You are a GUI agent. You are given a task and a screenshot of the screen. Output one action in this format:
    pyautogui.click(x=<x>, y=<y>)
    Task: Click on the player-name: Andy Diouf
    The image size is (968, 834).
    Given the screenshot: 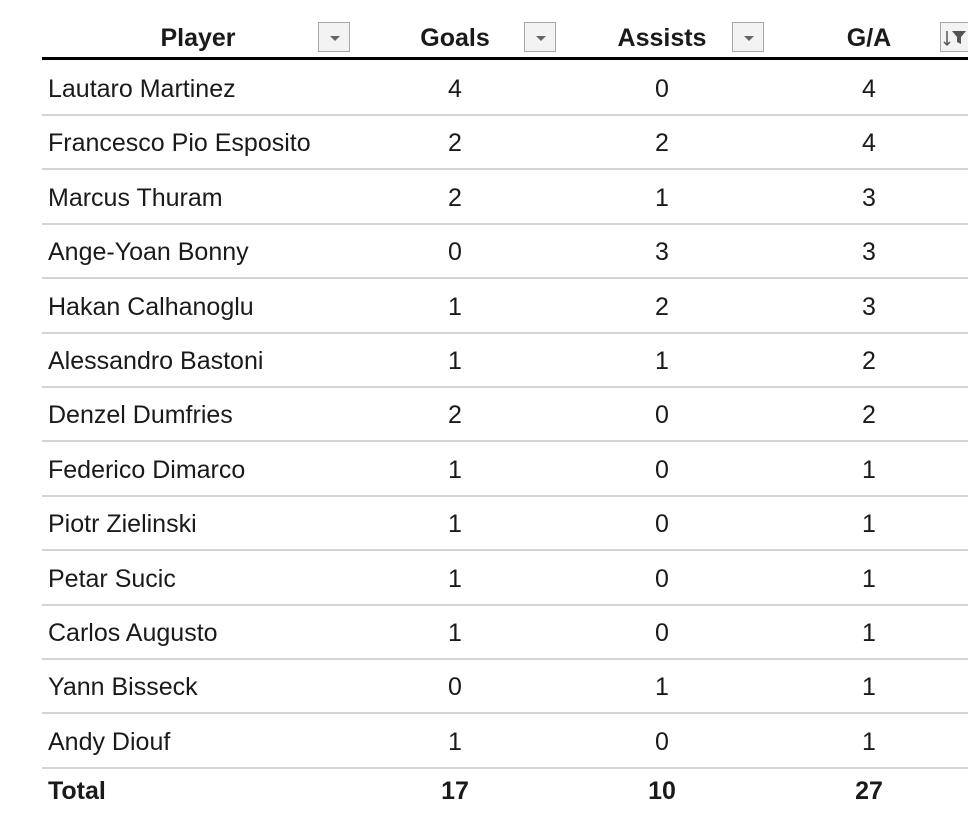 What is the action you would take?
    pyautogui.click(x=109, y=741)
    